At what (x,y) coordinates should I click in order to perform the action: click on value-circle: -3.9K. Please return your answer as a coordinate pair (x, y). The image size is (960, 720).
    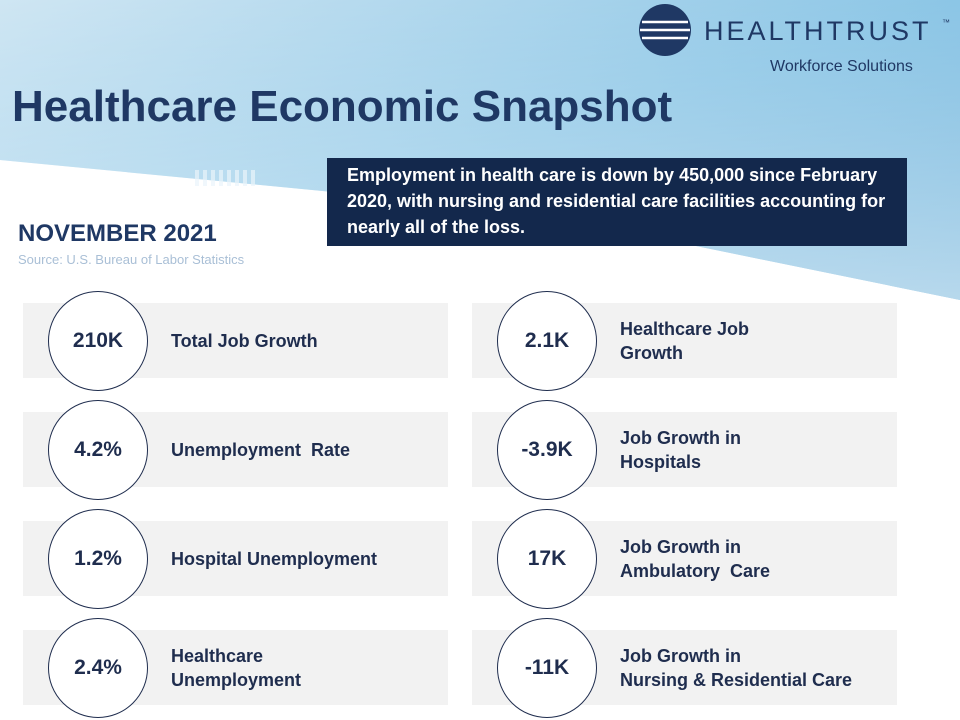
    Looking at the image, I should click on (547, 450).